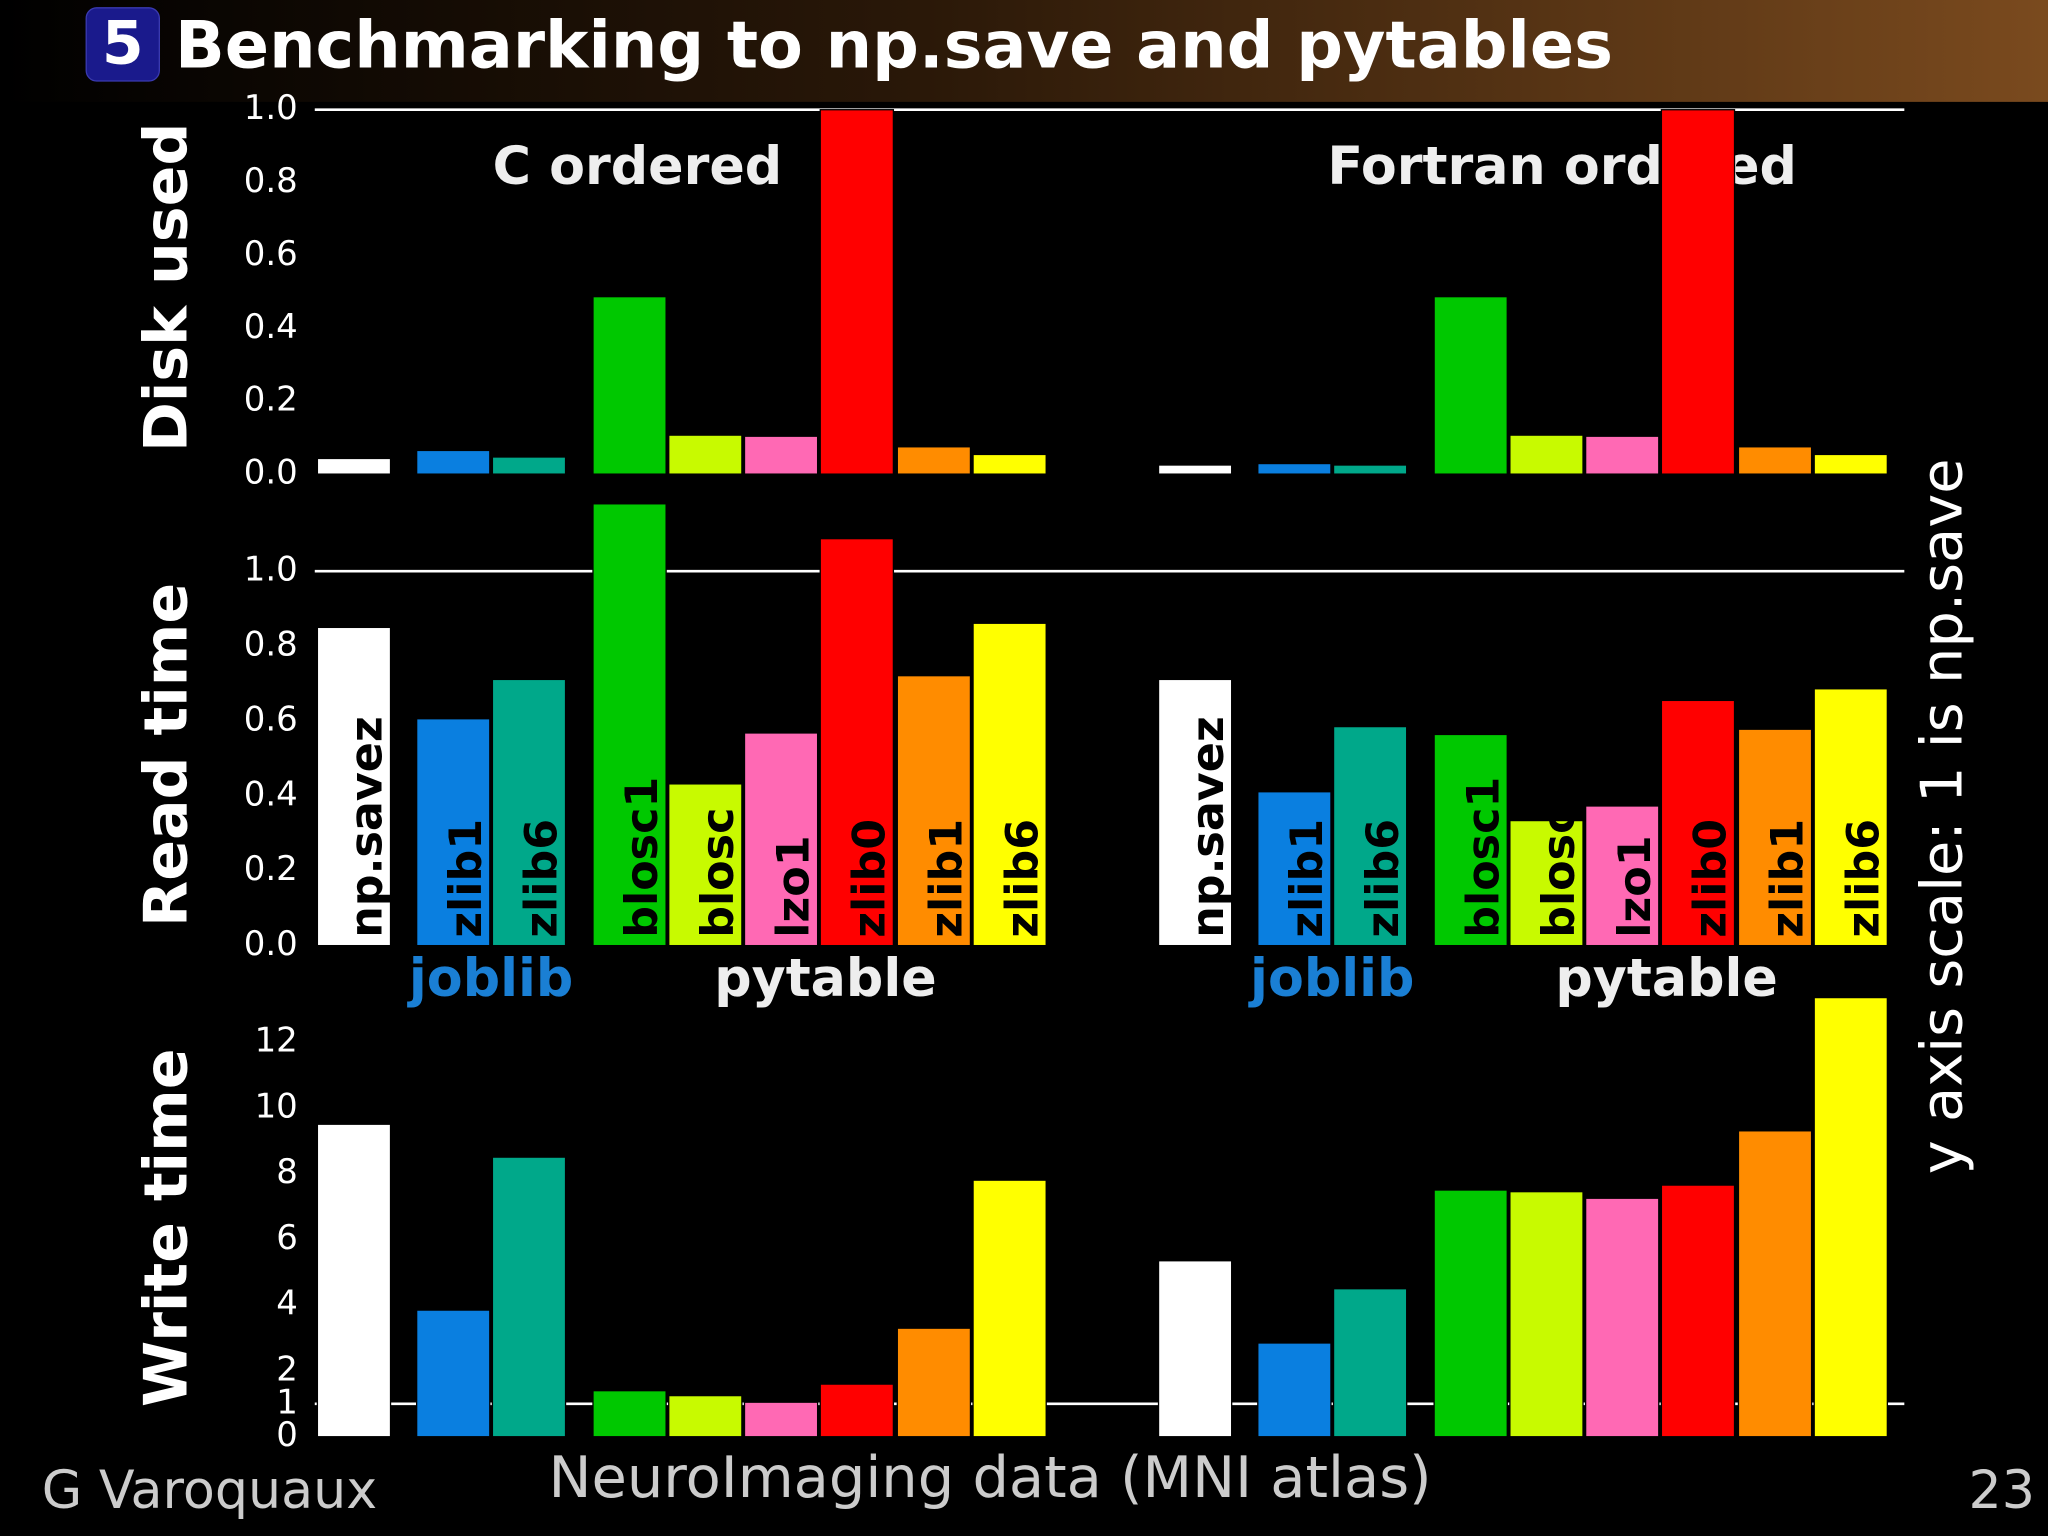  What do you see at coordinates (894, 46) in the screenshot?
I see `slide-title: Benchmarking to np.save and pytables` at bounding box center [894, 46].